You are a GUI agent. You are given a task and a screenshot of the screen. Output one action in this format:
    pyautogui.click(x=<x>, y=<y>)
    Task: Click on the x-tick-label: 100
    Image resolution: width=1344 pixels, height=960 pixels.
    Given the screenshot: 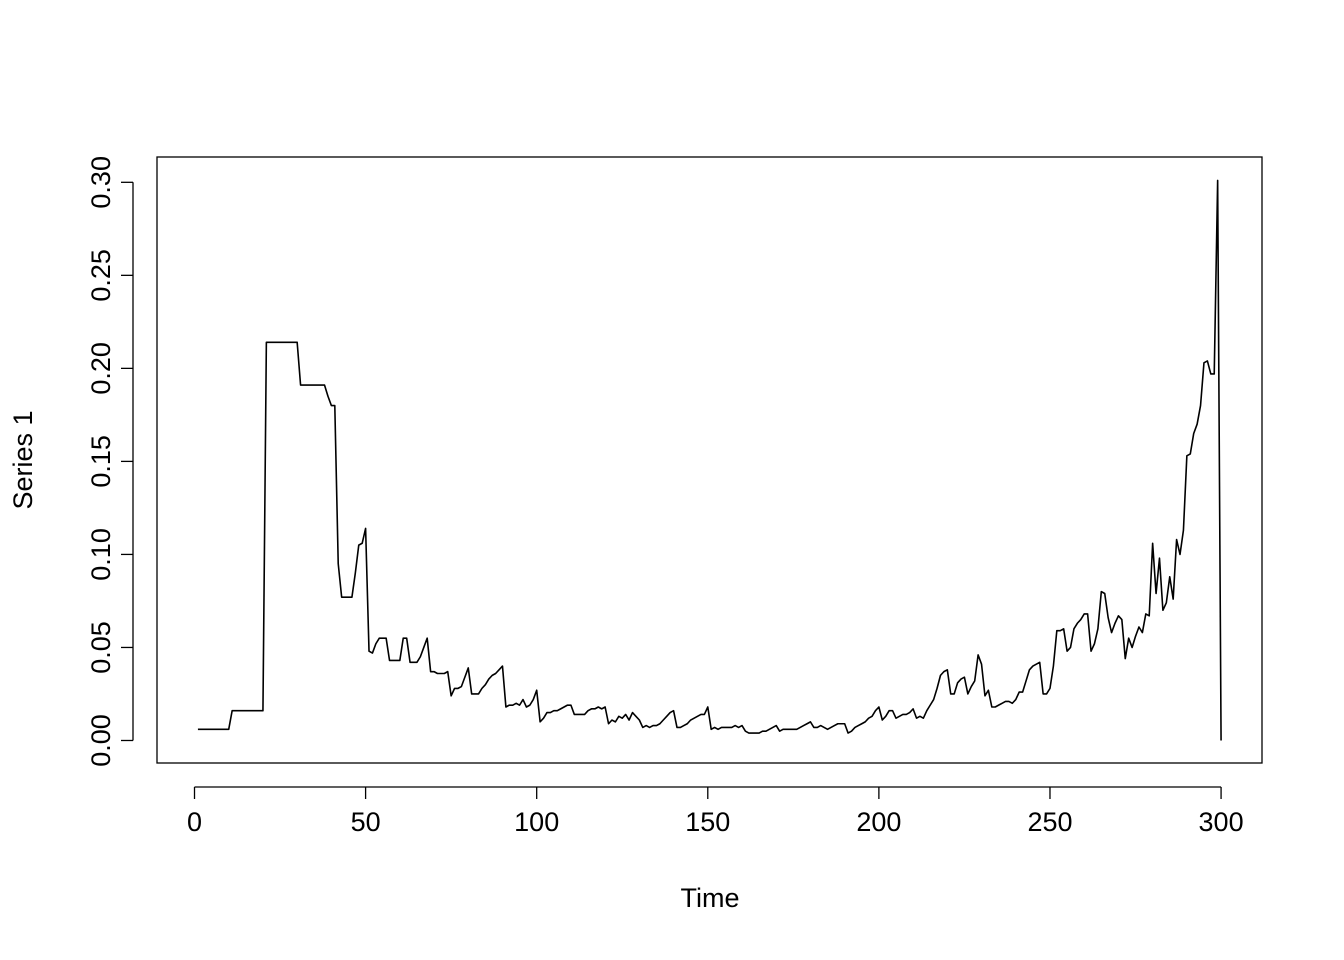 What is the action you would take?
    pyautogui.click(x=536, y=822)
    